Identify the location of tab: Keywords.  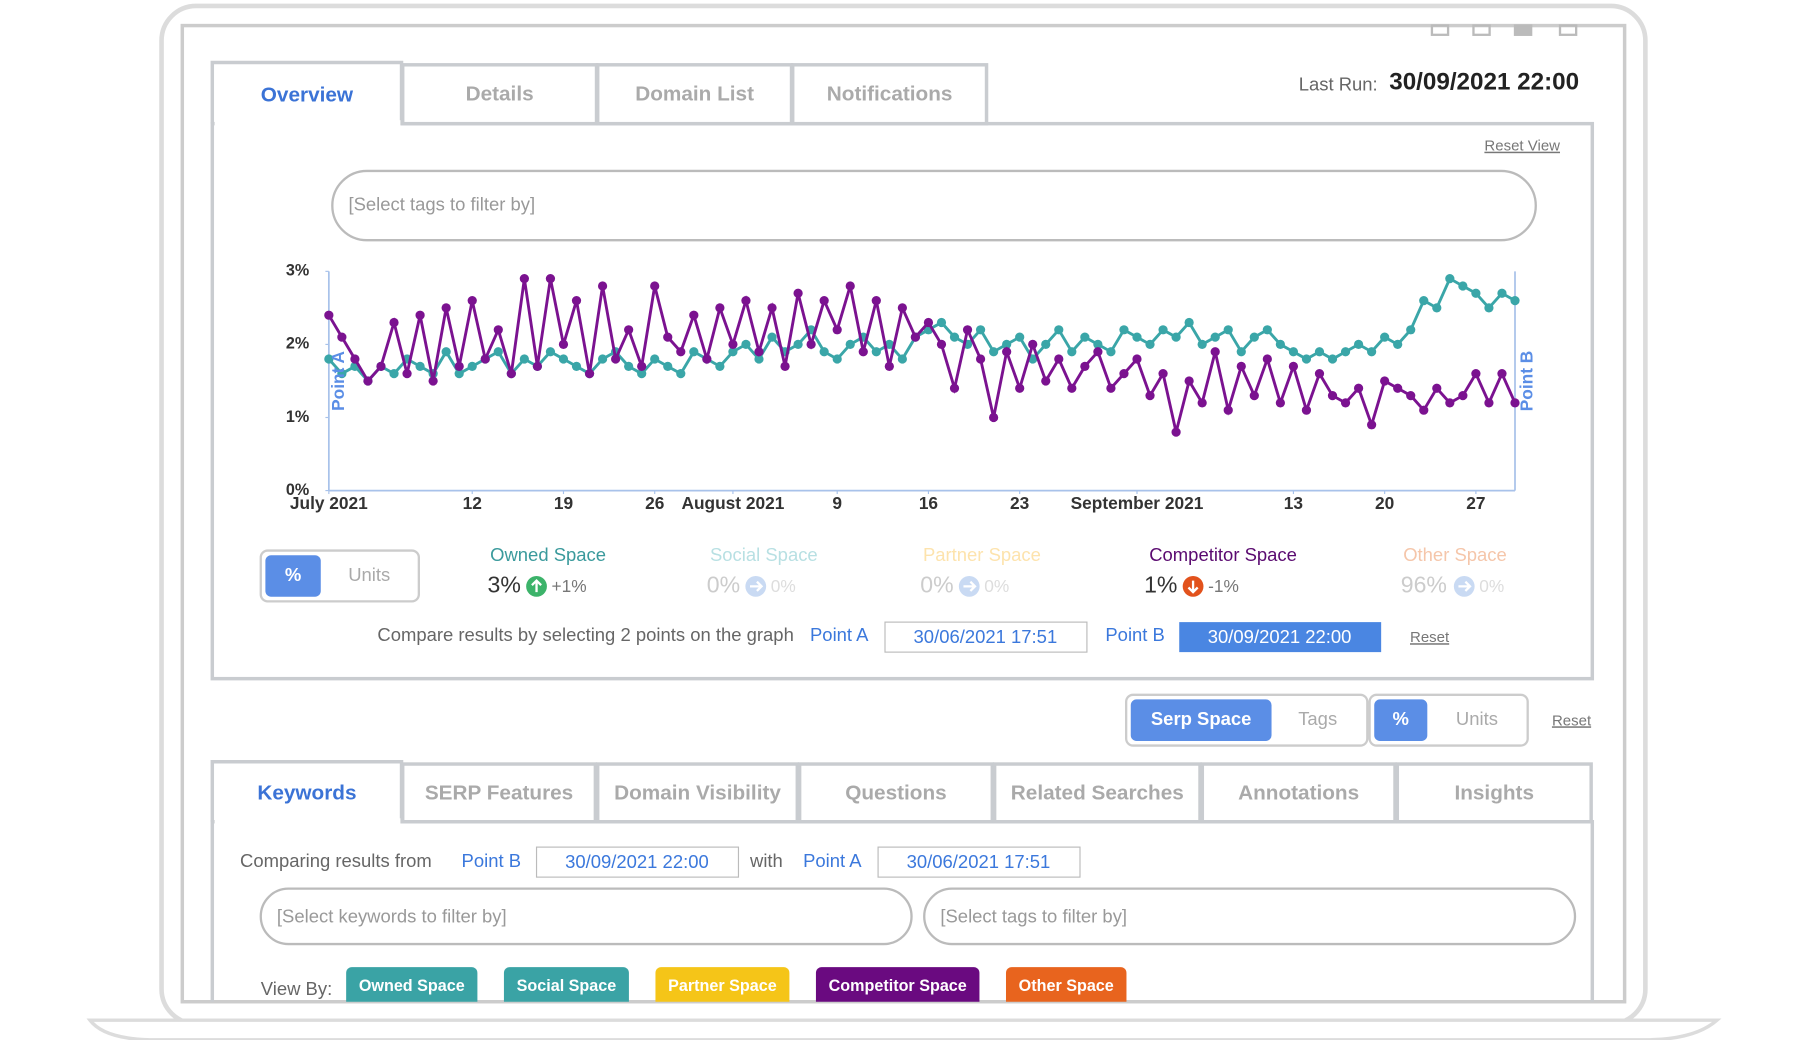
(306, 793).